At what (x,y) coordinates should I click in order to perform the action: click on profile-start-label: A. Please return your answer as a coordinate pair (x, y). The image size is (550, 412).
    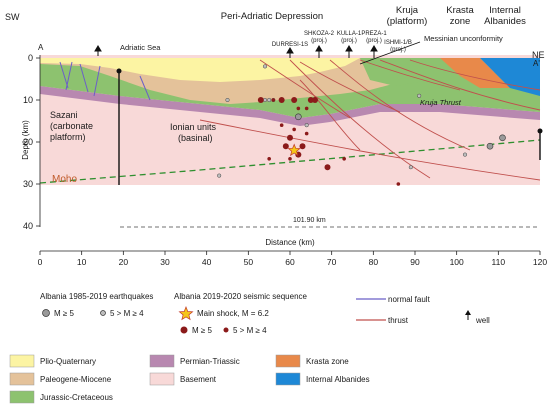
    Looking at the image, I should click on (41, 47).